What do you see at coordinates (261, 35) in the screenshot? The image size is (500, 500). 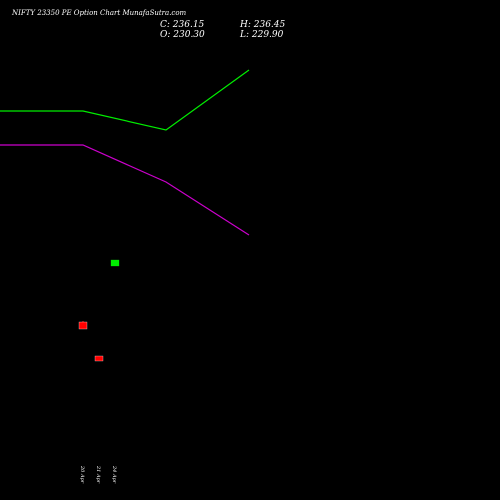 I see `low-value: L: 229.90` at bounding box center [261, 35].